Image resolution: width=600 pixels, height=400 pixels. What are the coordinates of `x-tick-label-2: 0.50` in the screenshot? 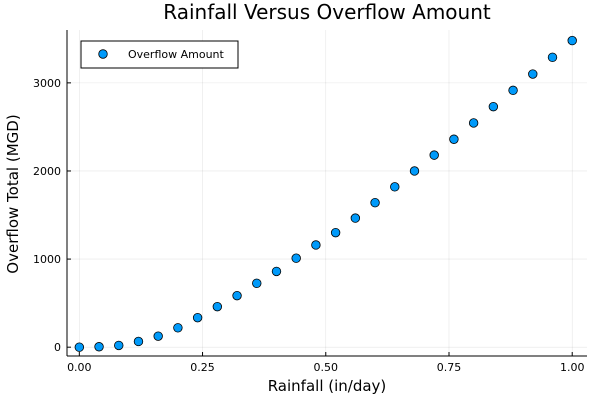 It's located at (326, 367).